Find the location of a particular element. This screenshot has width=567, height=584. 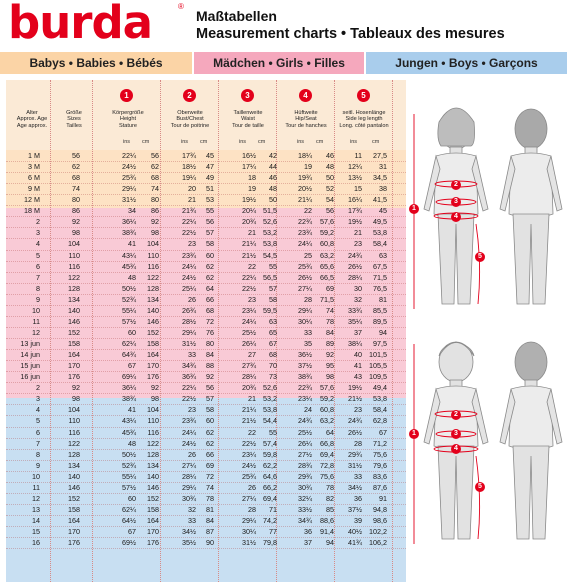

waist-in-cell: 24¼ is located at coordinates (249, 321).